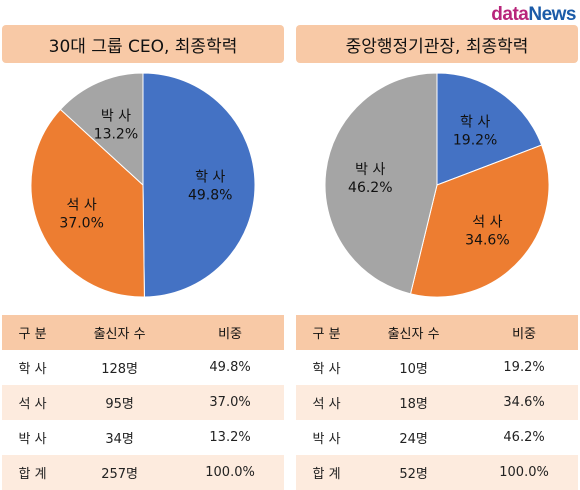 The width and height of the screenshot is (580, 490). What do you see at coordinates (437, 437) in the screenshot?
I see `table-row: 박 사 24명 46.2%` at bounding box center [437, 437].